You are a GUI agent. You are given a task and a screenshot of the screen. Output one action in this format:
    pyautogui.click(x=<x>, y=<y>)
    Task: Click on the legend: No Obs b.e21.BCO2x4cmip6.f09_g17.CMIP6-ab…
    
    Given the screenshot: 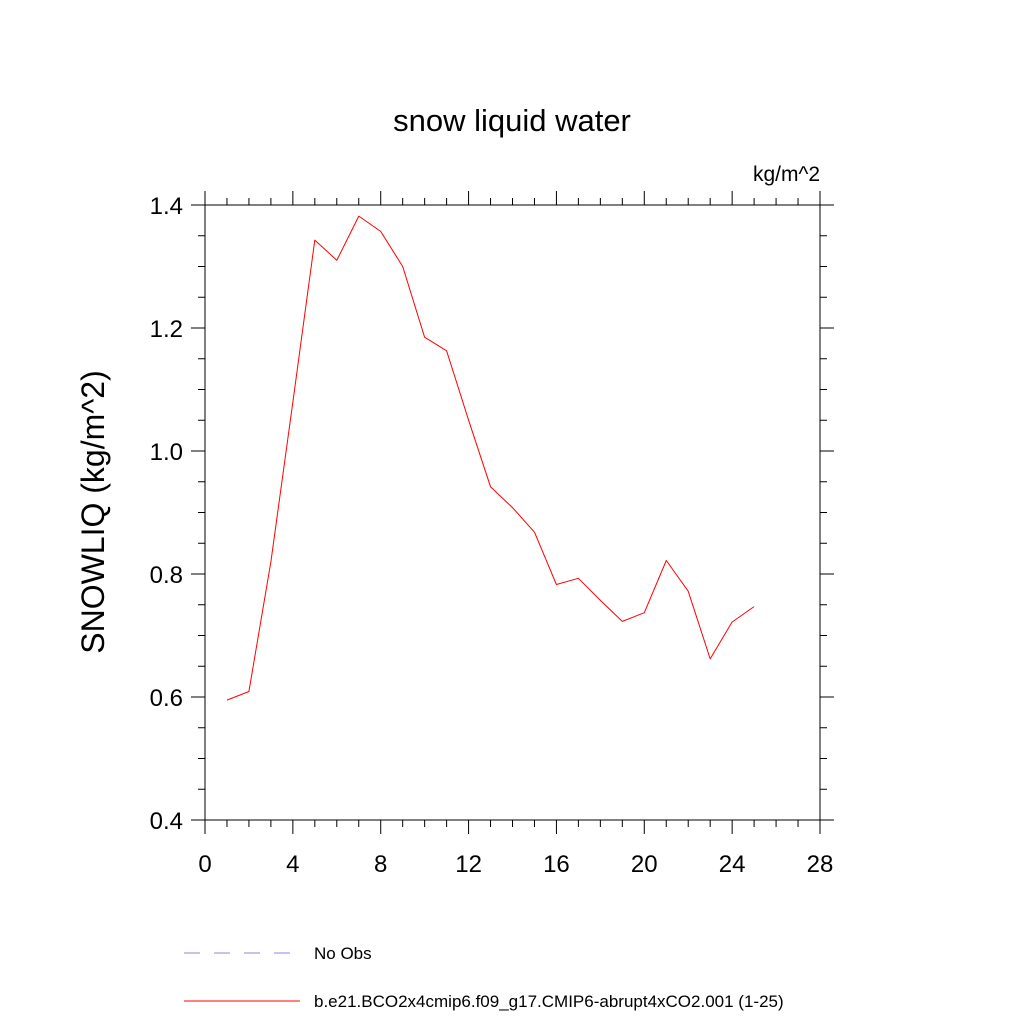 What is the action you would take?
    pyautogui.click(x=484, y=977)
    